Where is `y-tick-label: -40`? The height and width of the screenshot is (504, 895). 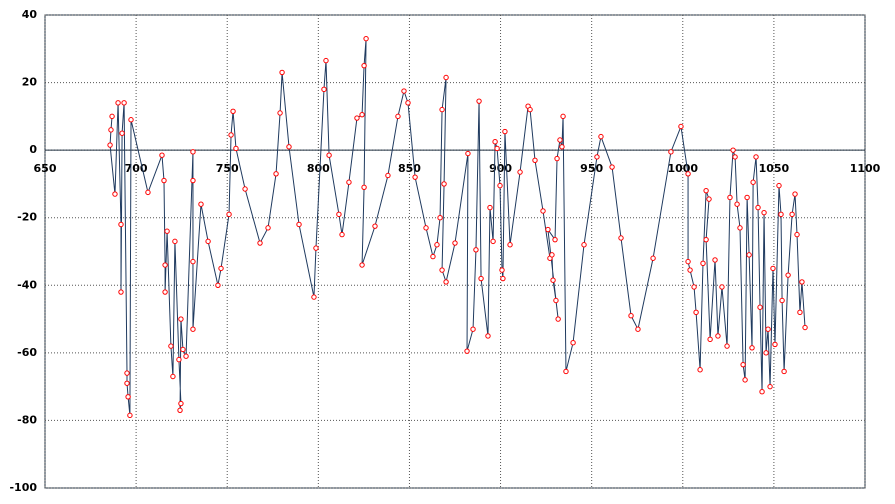 y-tick-label: -40 is located at coordinates (27, 284).